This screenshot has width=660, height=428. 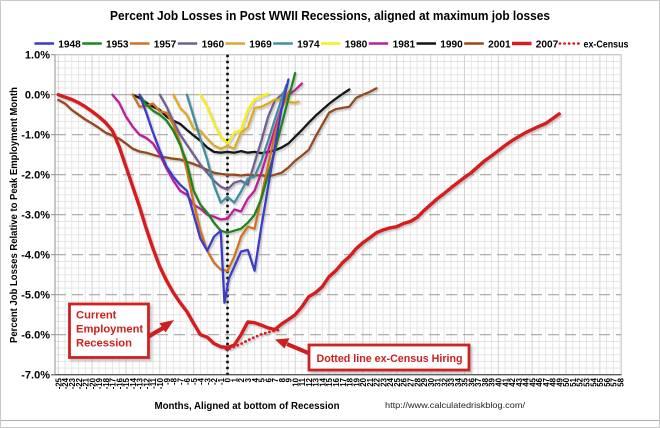 I want to click on svg-text: -9, so click(x=167, y=381).